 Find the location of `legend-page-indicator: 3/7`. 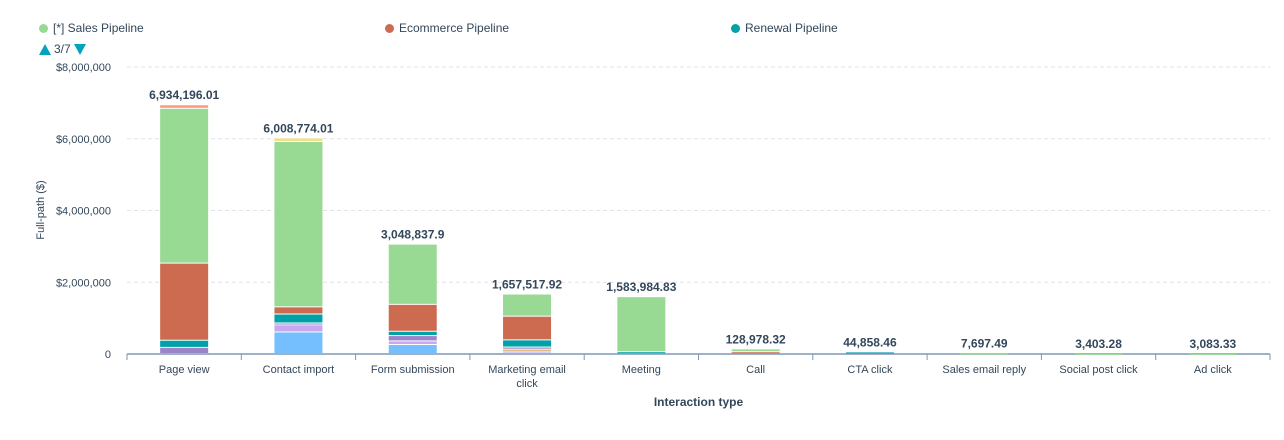

legend-page-indicator: 3/7 is located at coordinates (62, 49).